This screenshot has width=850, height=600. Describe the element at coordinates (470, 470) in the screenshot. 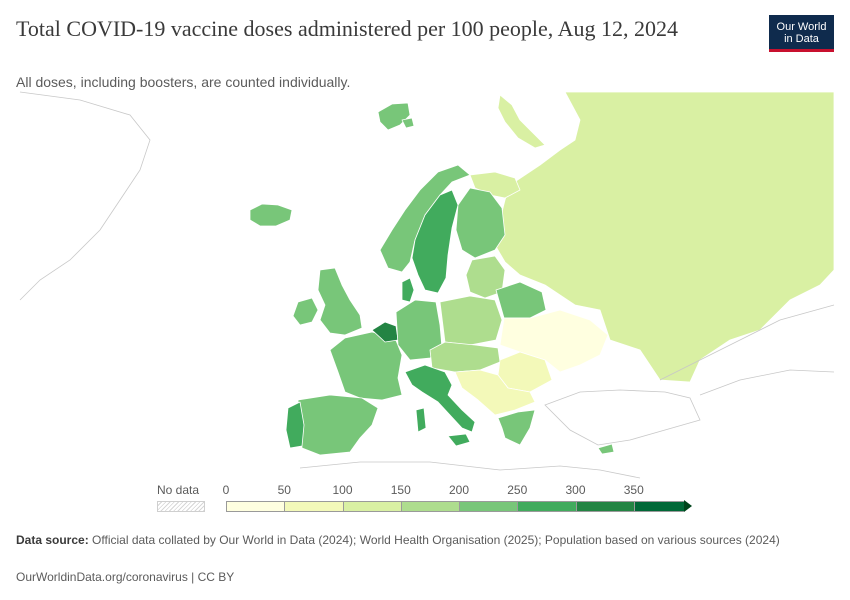

I see `map-outline-north-africa` at that location.